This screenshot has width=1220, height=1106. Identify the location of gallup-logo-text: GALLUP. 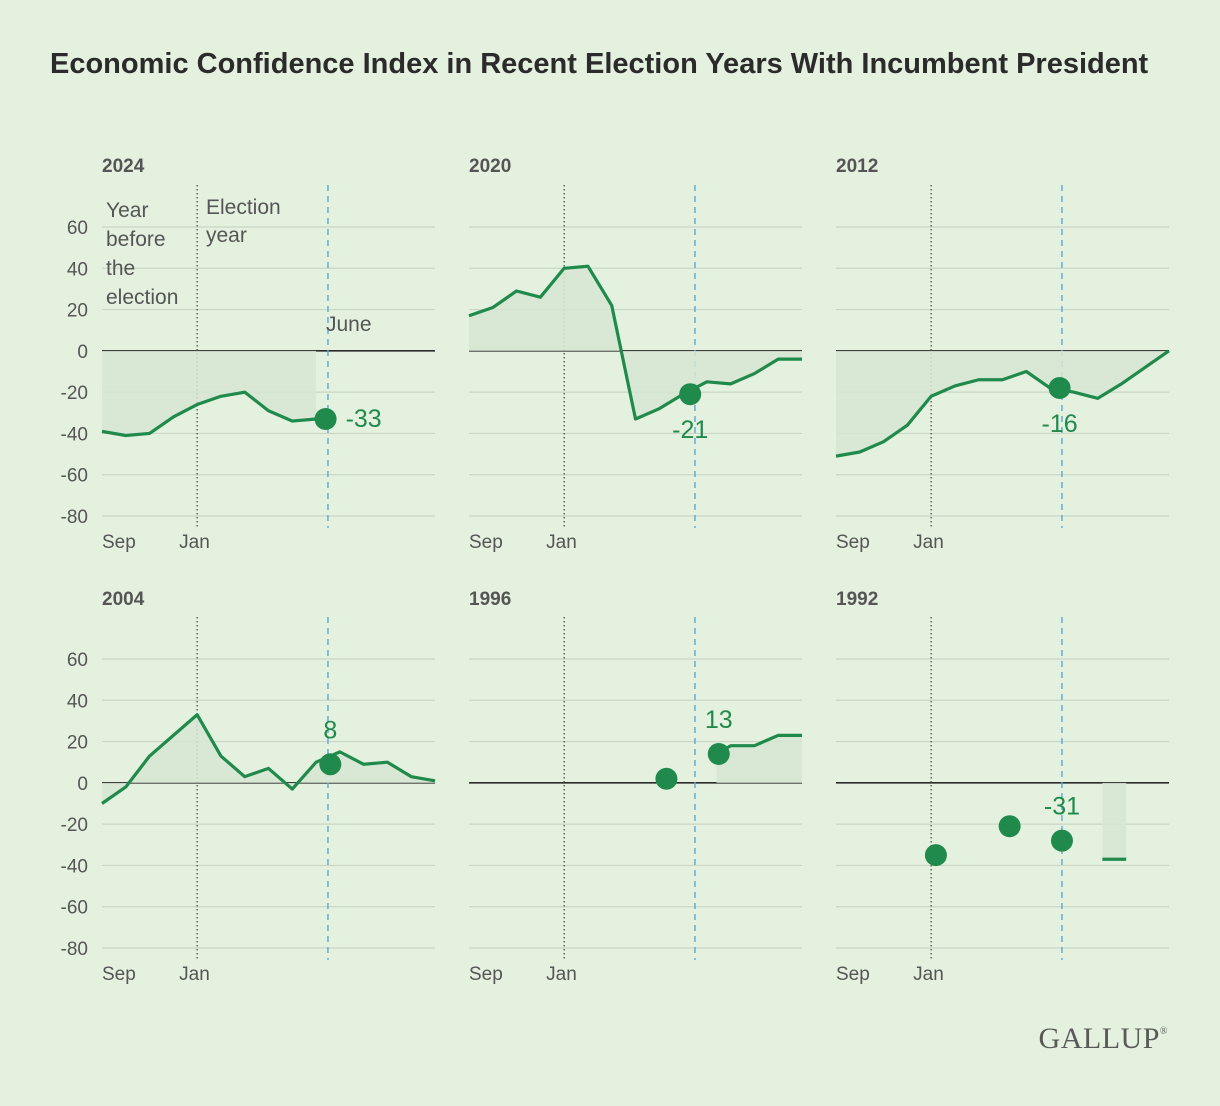
(1099, 1038).